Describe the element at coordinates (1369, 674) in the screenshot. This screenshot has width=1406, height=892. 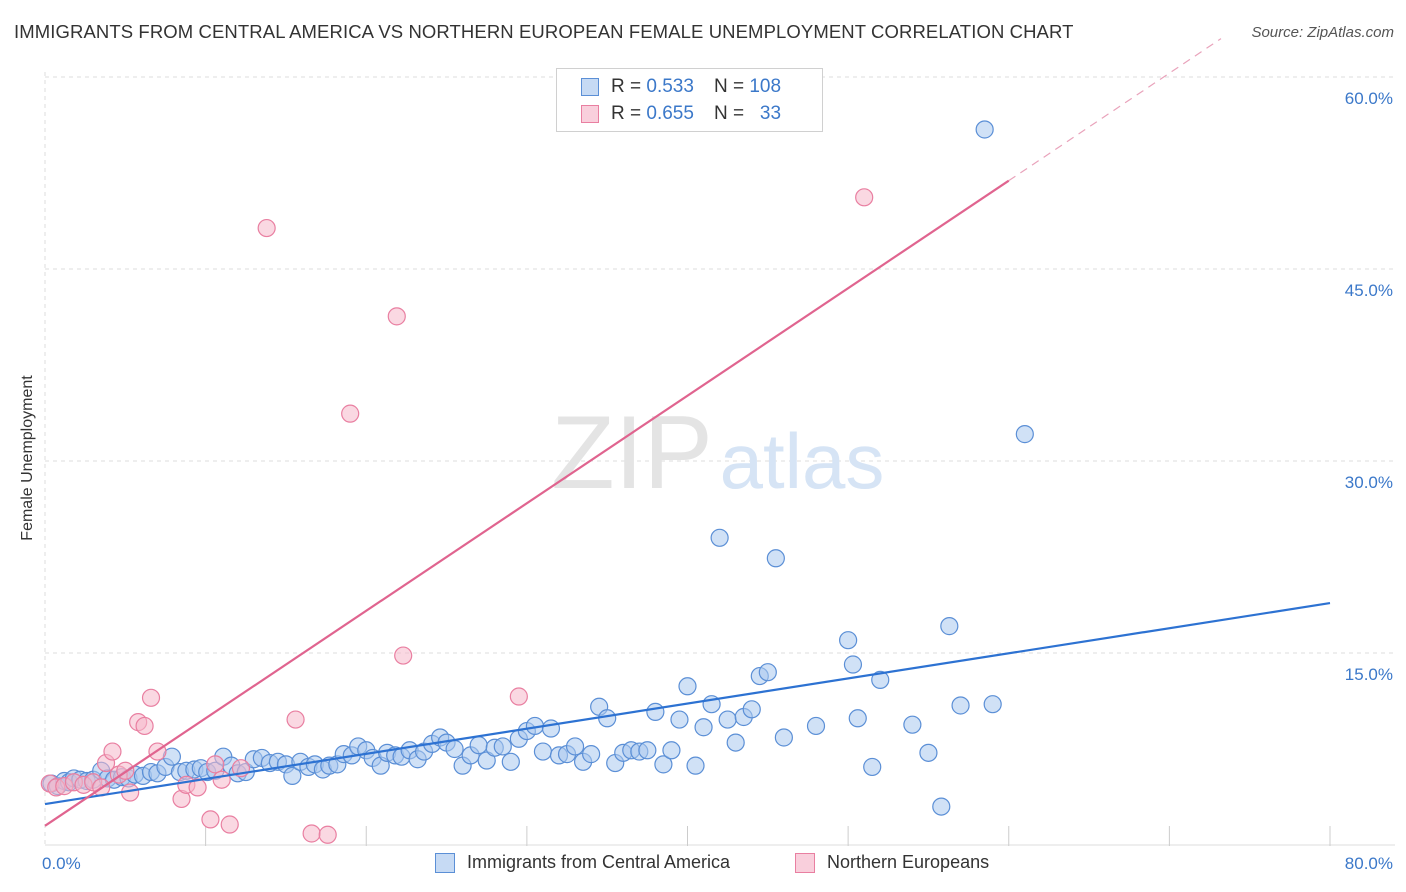
I see `y-tick-label: 15.0%` at that location.